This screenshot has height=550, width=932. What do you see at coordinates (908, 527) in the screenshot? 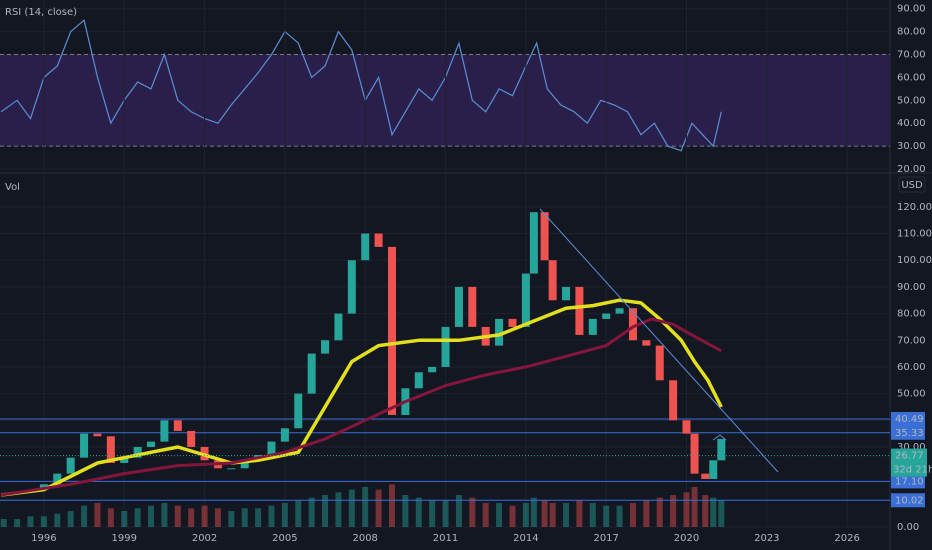
I see `y-tick-label: 0.00` at bounding box center [908, 527].